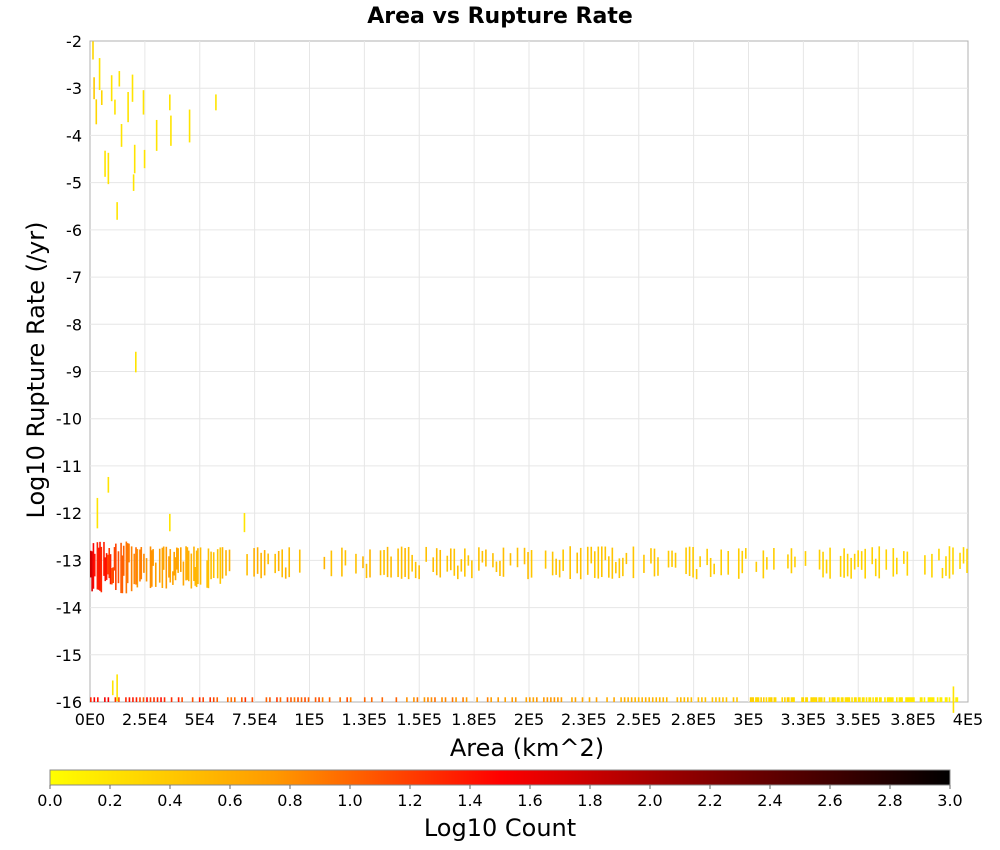  Describe the element at coordinates (349, 800) in the screenshot. I see `colorbar-tick-label: 1.0` at that location.